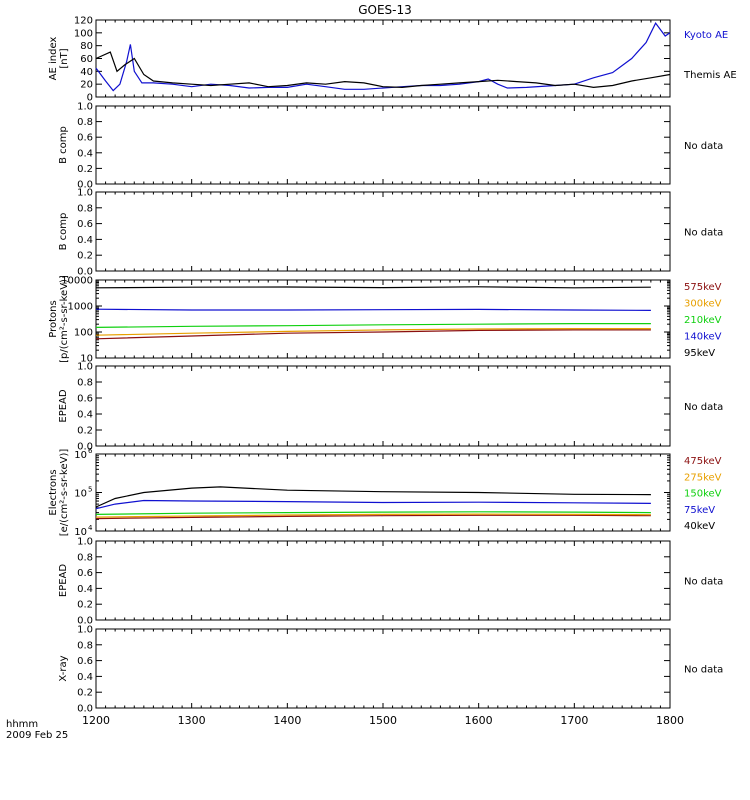  What do you see at coordinates (373, 309) in the screenshot?
I see `series-line-140kev` at bounding box center [373, 309].